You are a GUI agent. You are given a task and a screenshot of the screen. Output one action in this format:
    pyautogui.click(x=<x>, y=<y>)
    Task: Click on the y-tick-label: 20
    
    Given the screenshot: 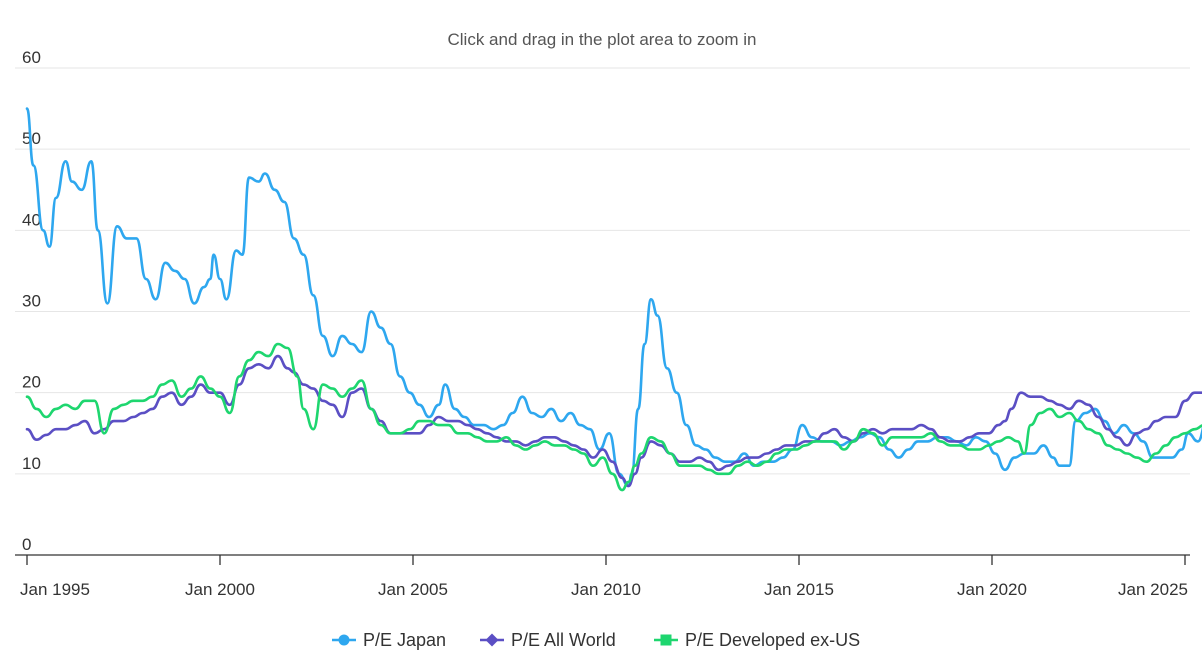 What is the action you would take?
    pyautogui.click(x=31, y=382)
    